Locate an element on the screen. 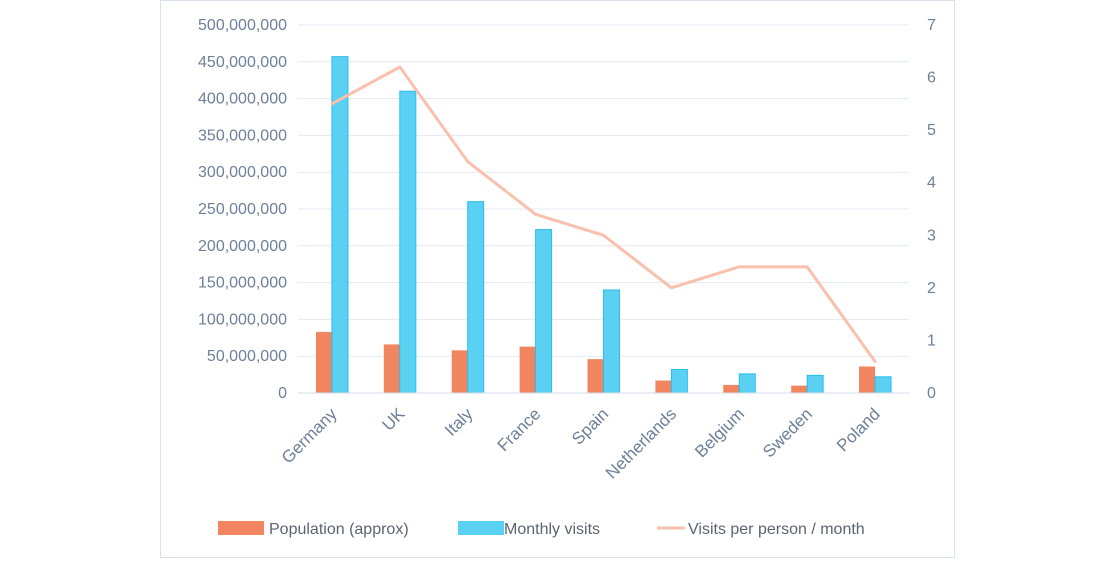 The height and width of the screenshot is (562, 1120). y-left-tick-label: 450,000,000 is located at coordinates (242, 62).